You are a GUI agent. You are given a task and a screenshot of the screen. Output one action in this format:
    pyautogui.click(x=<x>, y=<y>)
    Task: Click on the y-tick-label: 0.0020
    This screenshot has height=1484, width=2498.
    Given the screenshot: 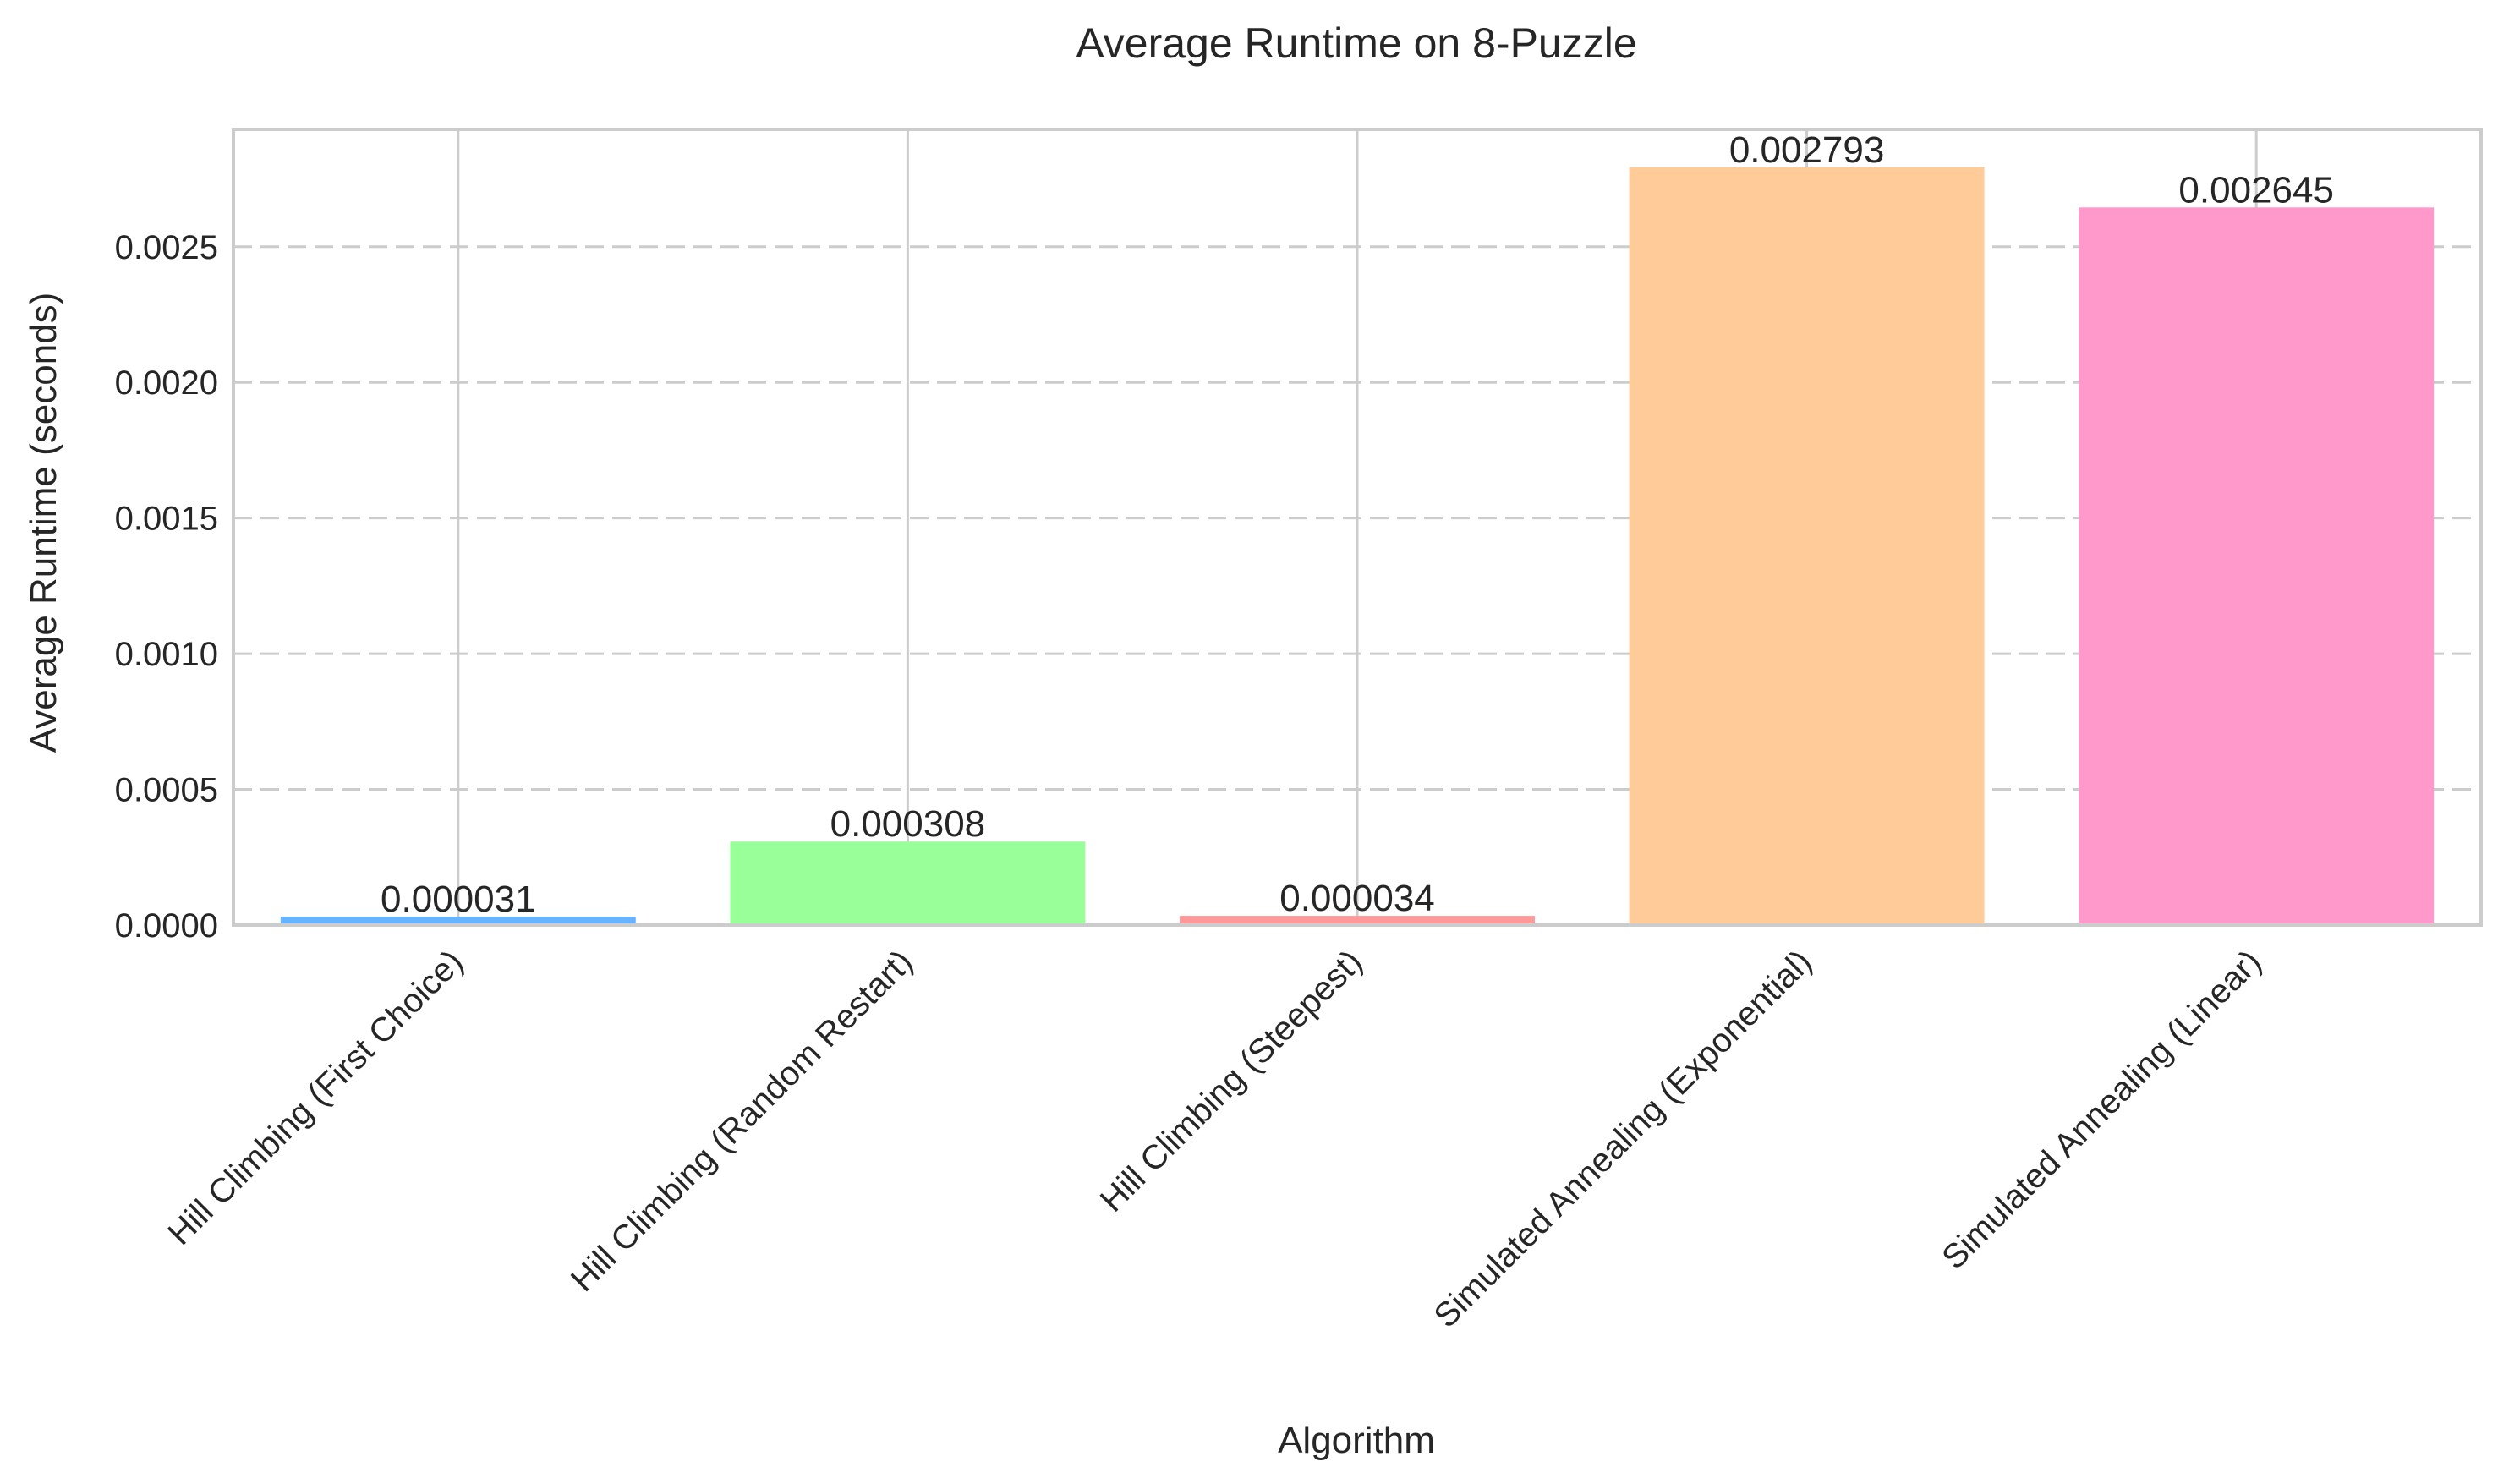 What is the action you would take?
    pyautogui.click(x=166, y=383)
    